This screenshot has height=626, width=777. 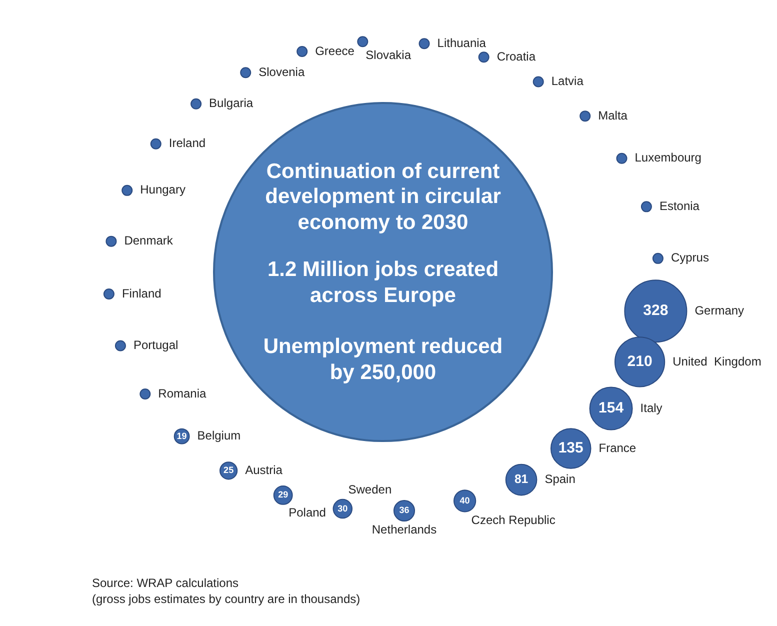 What do you see at coordinates (668, 157) in the screenshot?
I see `category-label: Luxembourg` at bounding box center [668, 157].